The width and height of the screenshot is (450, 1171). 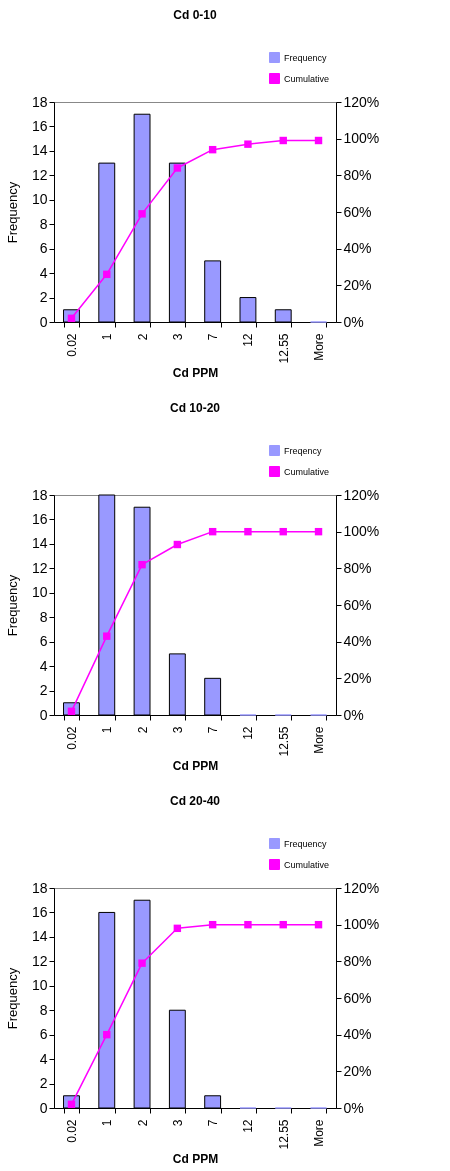 I want to click on chart-title: Cd 0-10, so click(x=195, y=15).